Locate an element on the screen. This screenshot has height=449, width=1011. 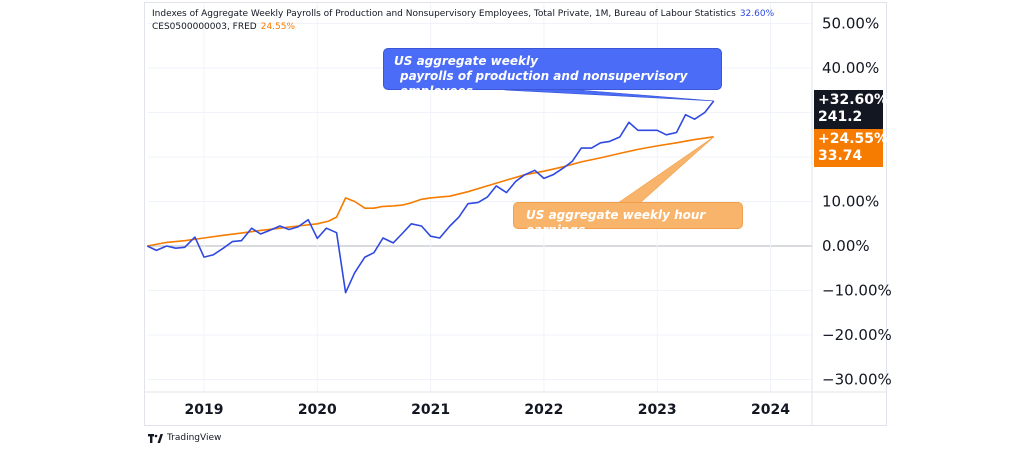
y-tick-label: 0.00% is located at coordinates (846, 246).